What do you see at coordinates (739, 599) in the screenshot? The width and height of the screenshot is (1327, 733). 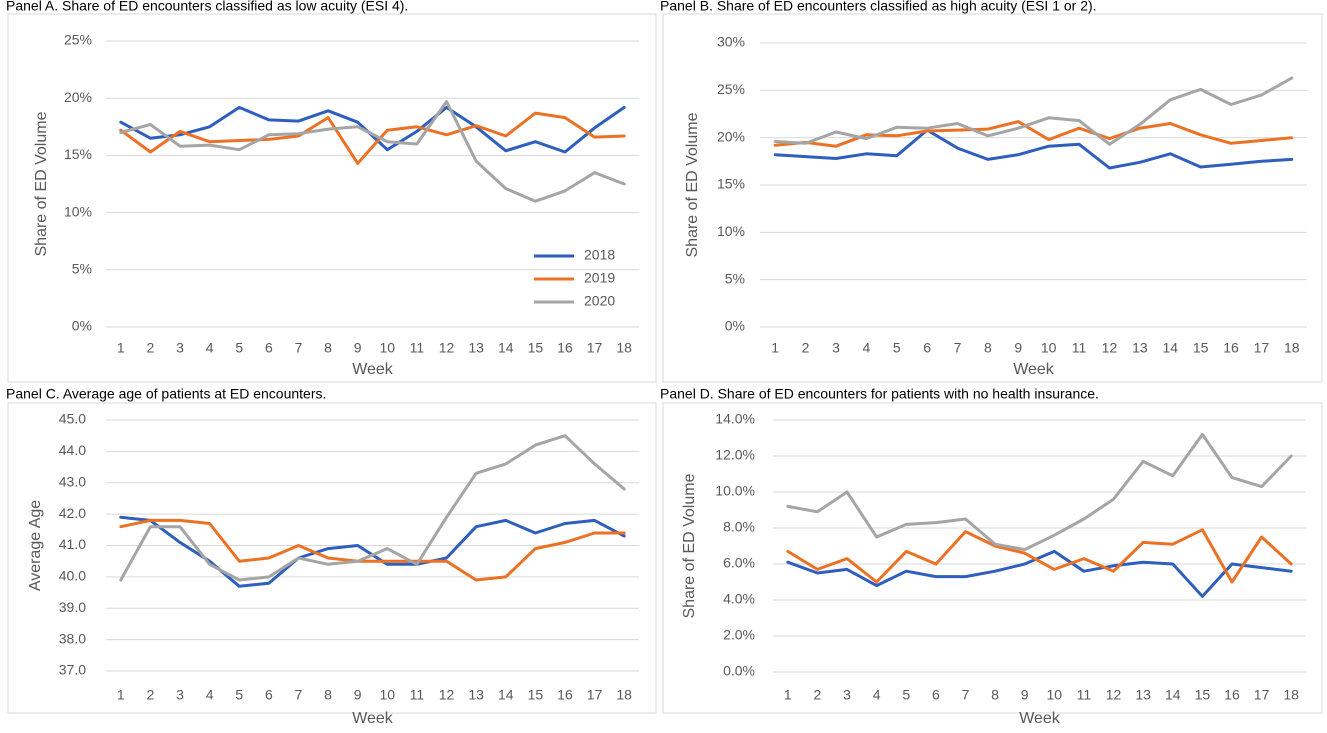 I see `y-tick-label: 4.0%` at bounding box center [739, 599].